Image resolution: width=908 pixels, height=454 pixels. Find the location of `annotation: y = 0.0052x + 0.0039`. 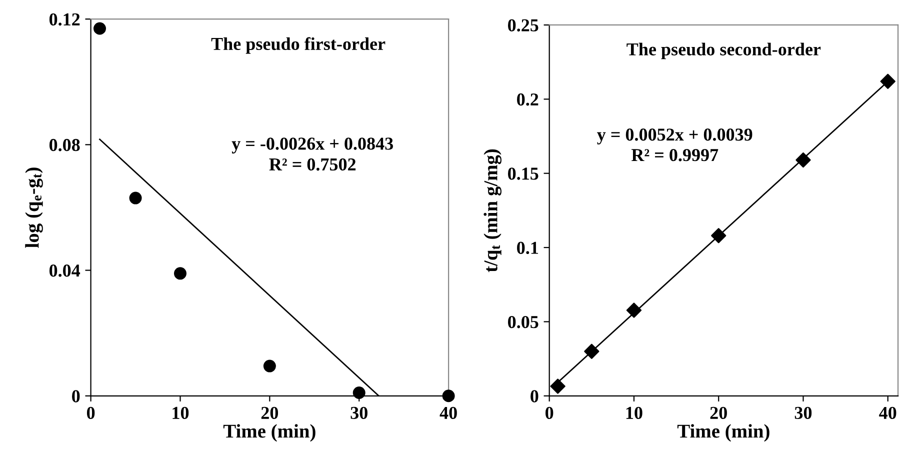

annotation: y = 0.0052x + 0.0039 is located at coordinates (674, 136).